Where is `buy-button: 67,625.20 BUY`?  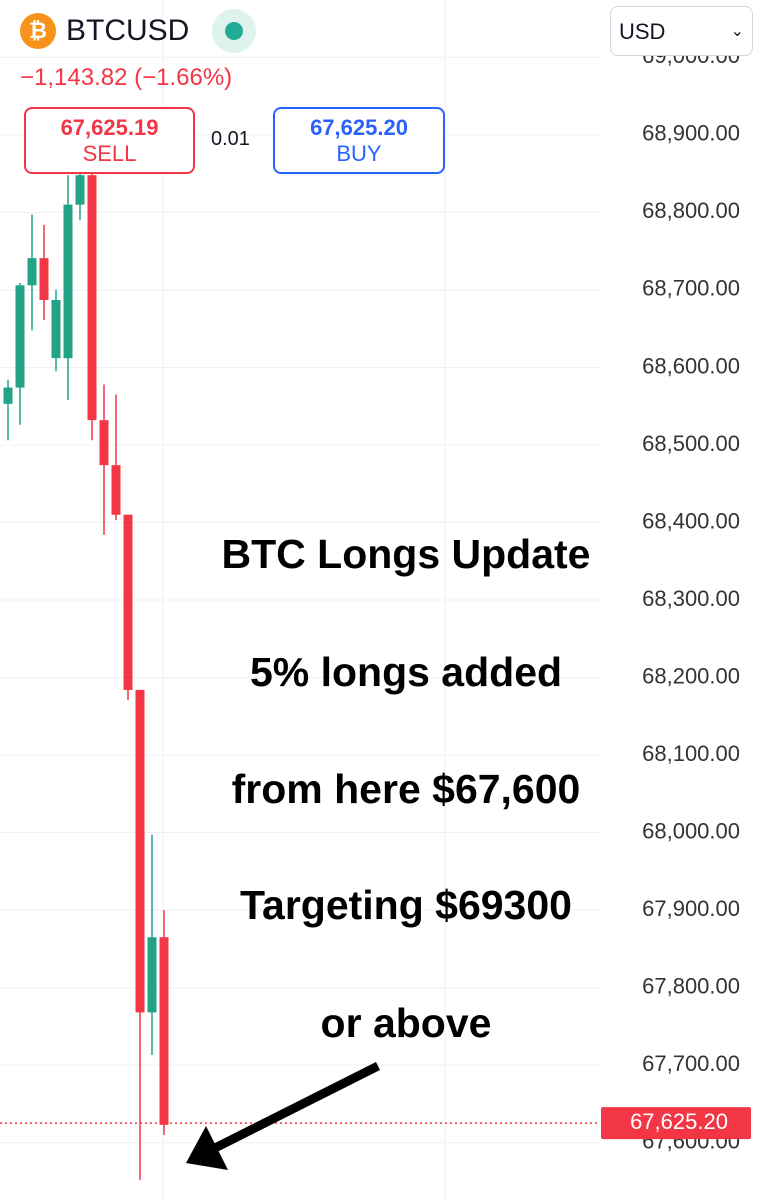
buy-button: 67,625.20 BUY is located at coordinates (359, 140).